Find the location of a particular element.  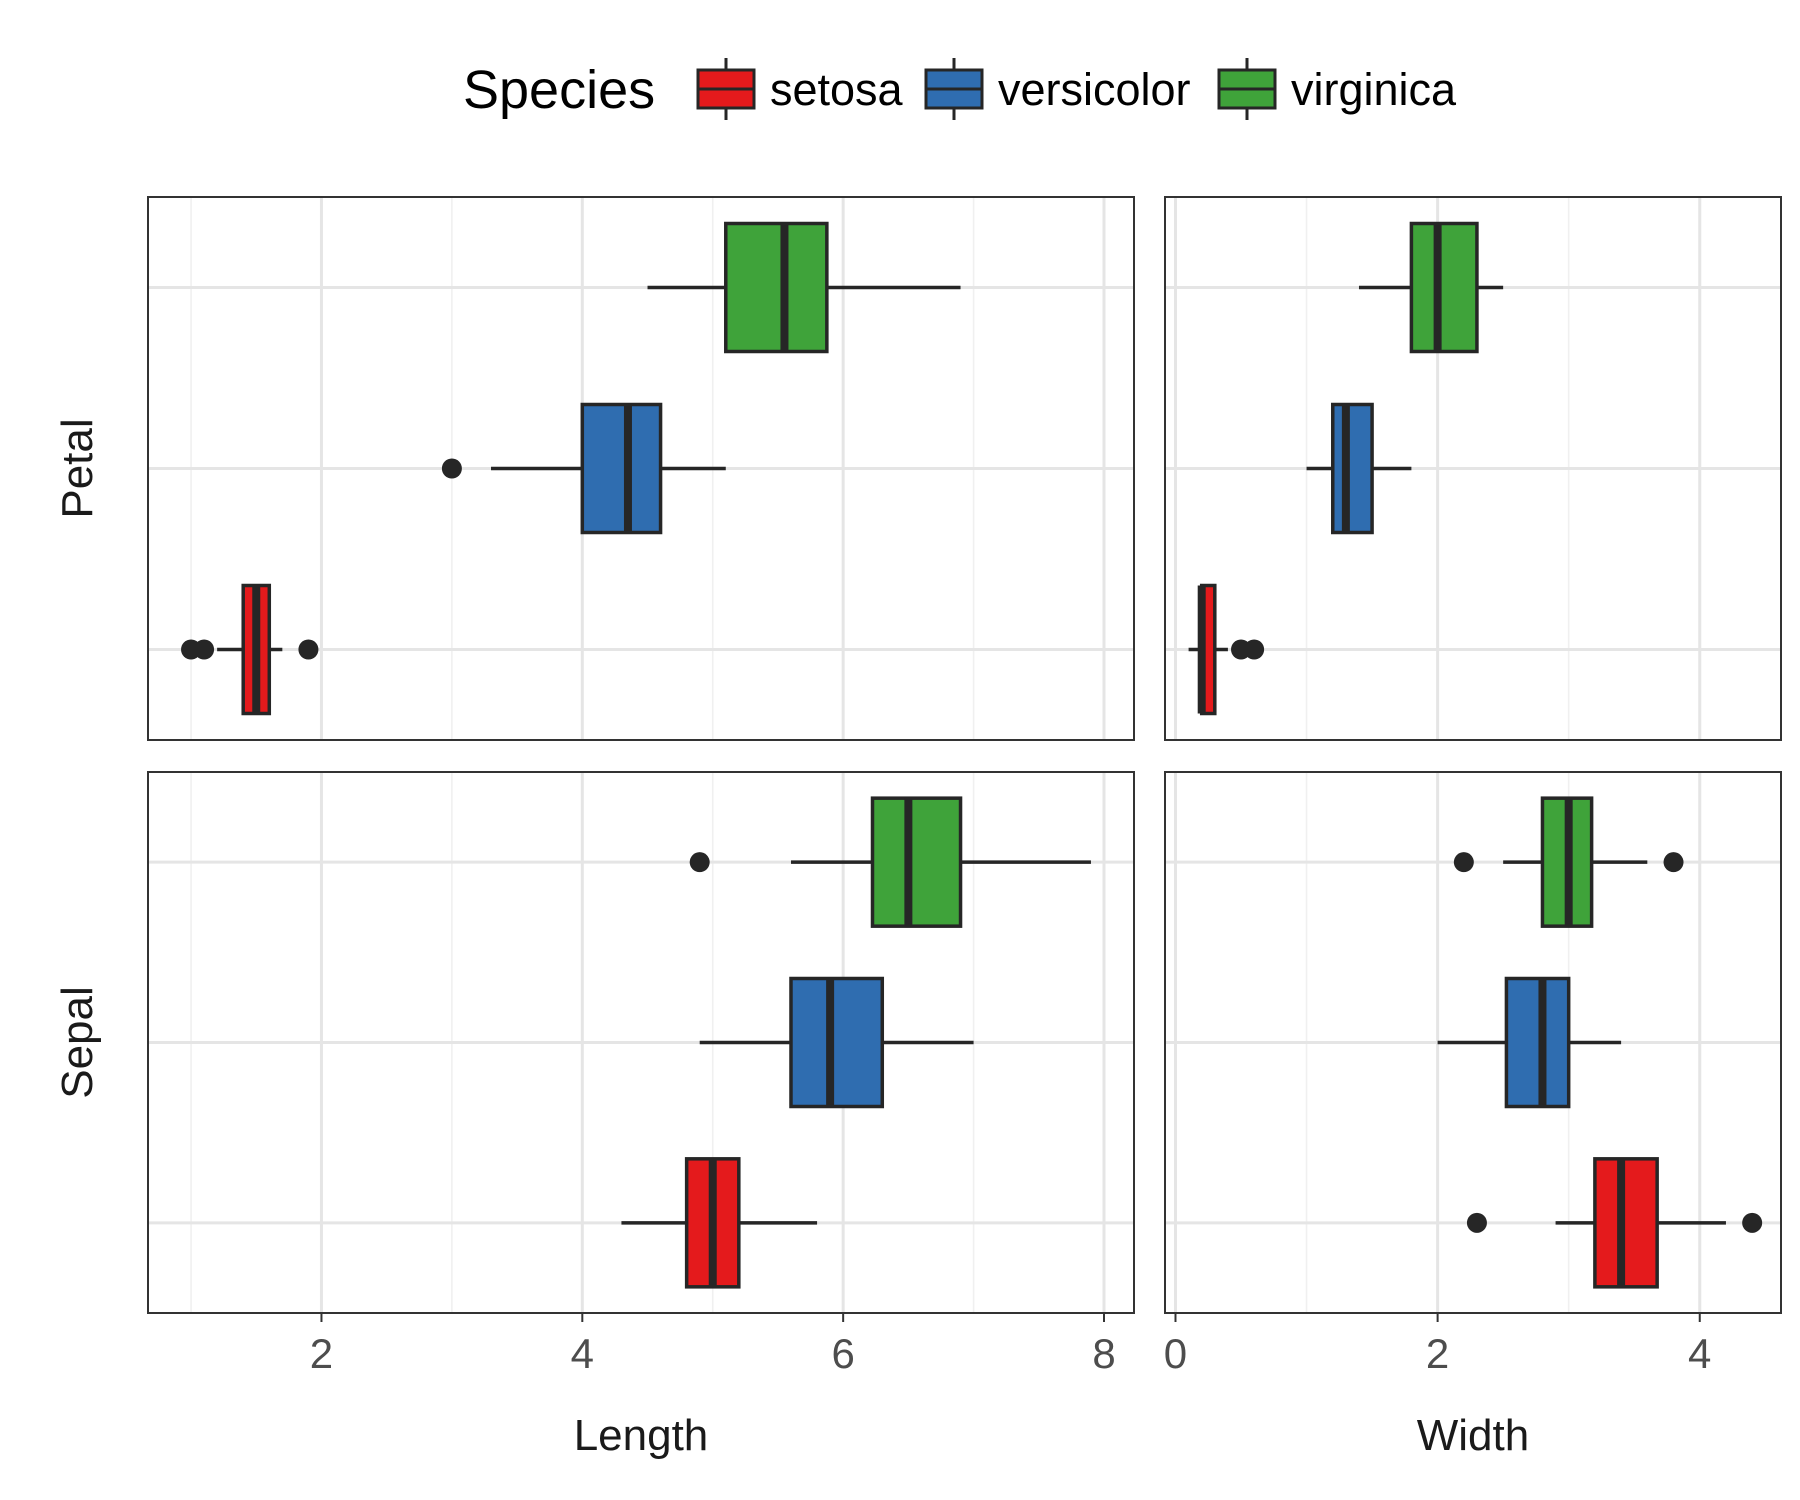

tick-label: 6 is located at coordinates (842, 1353).